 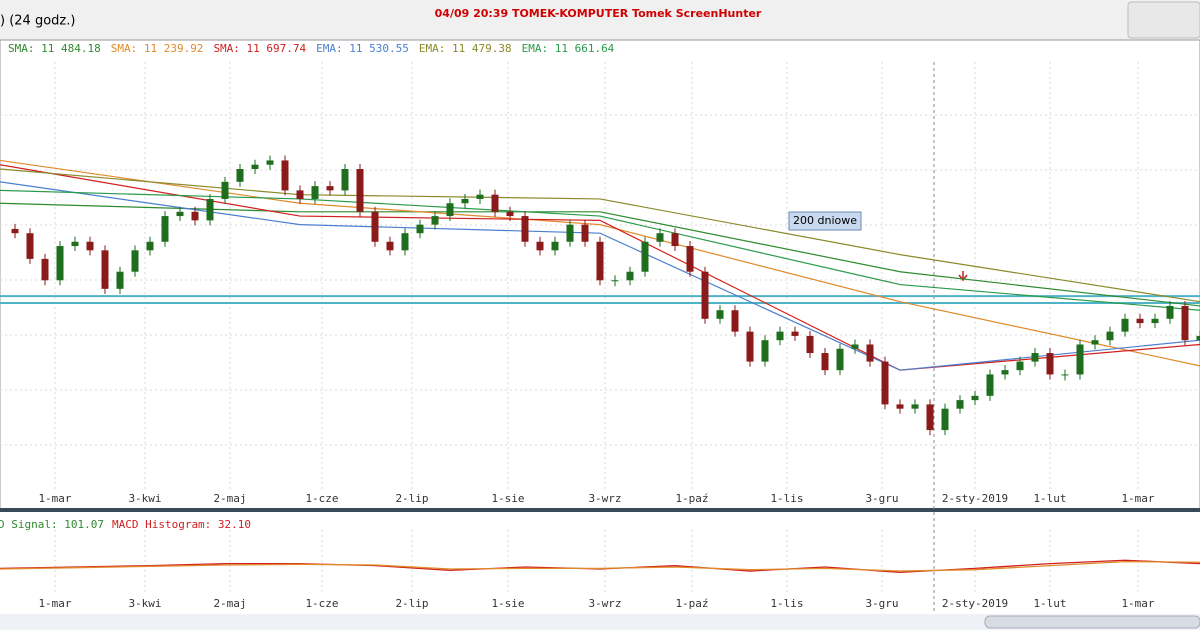 I want to click on legend-entry: EMA: 11 530.55, so click(x=362, y=48).